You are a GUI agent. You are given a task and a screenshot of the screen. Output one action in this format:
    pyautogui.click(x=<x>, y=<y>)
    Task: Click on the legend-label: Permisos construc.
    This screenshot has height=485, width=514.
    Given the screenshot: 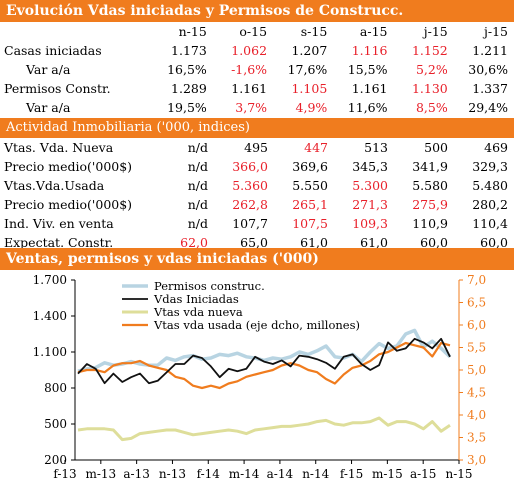 What is the action you would take?
    pyautogui.click(x=209, y=286)
    